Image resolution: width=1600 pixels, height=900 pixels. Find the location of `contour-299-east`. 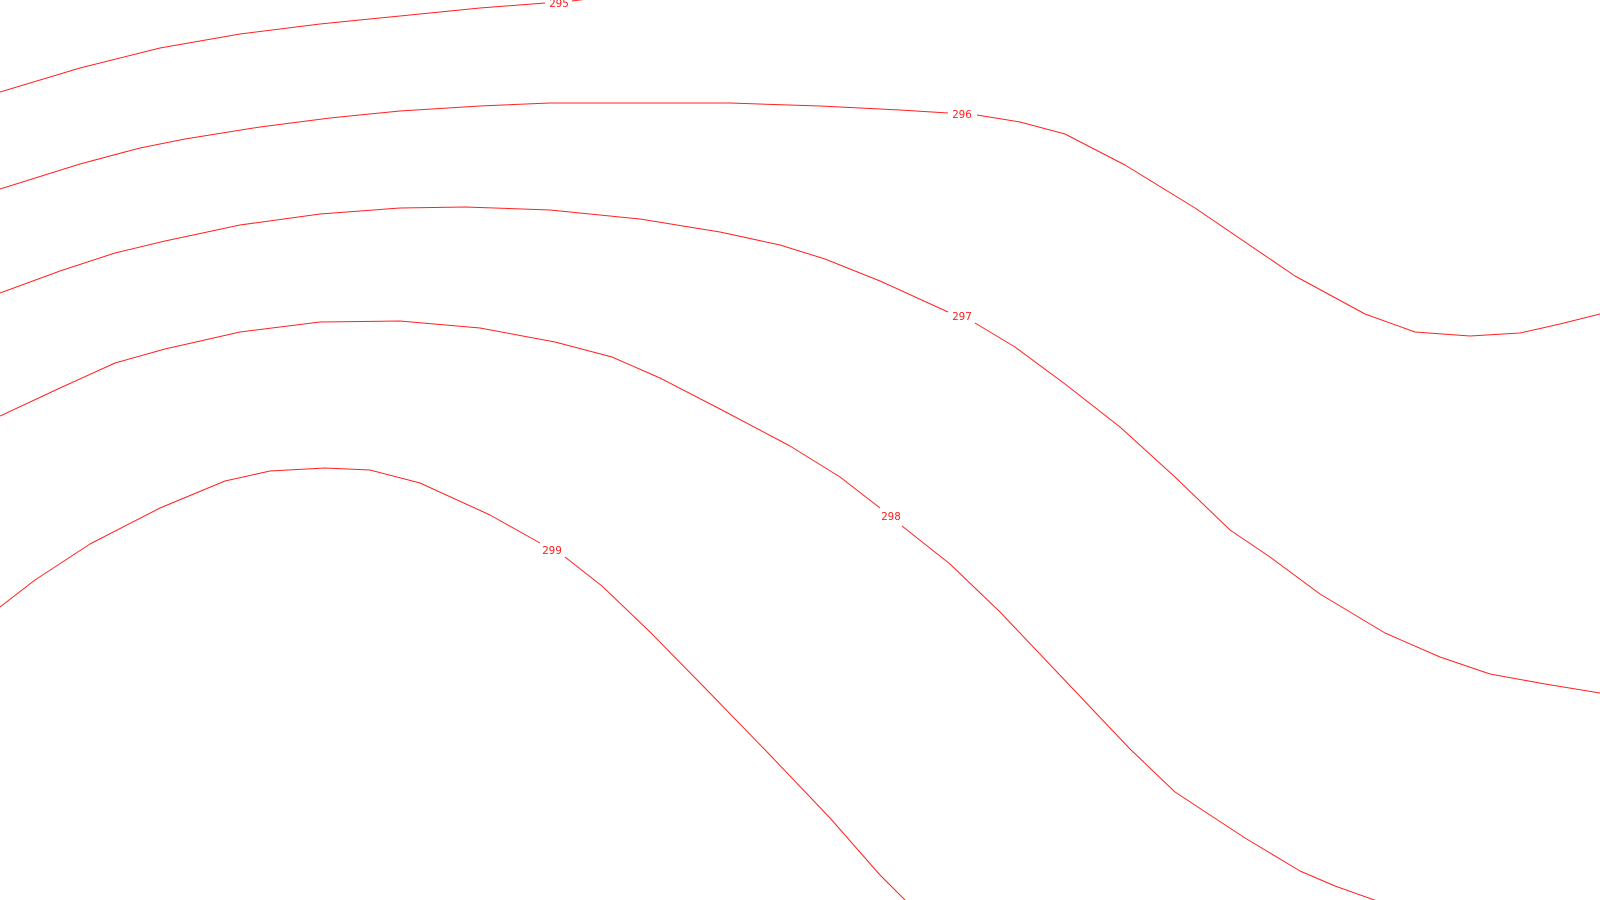

contour-299-east is located at coordinates (735, 728).